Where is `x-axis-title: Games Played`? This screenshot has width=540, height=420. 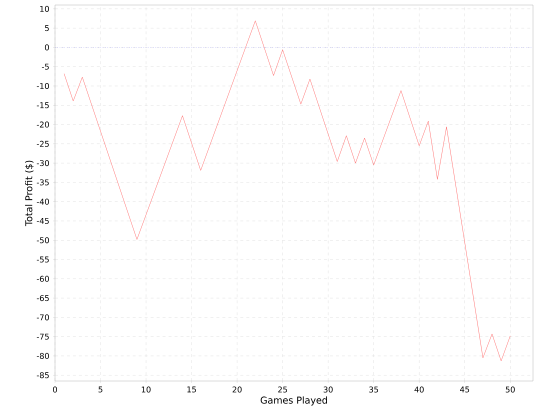 x-axis-title: Games Played is located at coordinates (293, 401).